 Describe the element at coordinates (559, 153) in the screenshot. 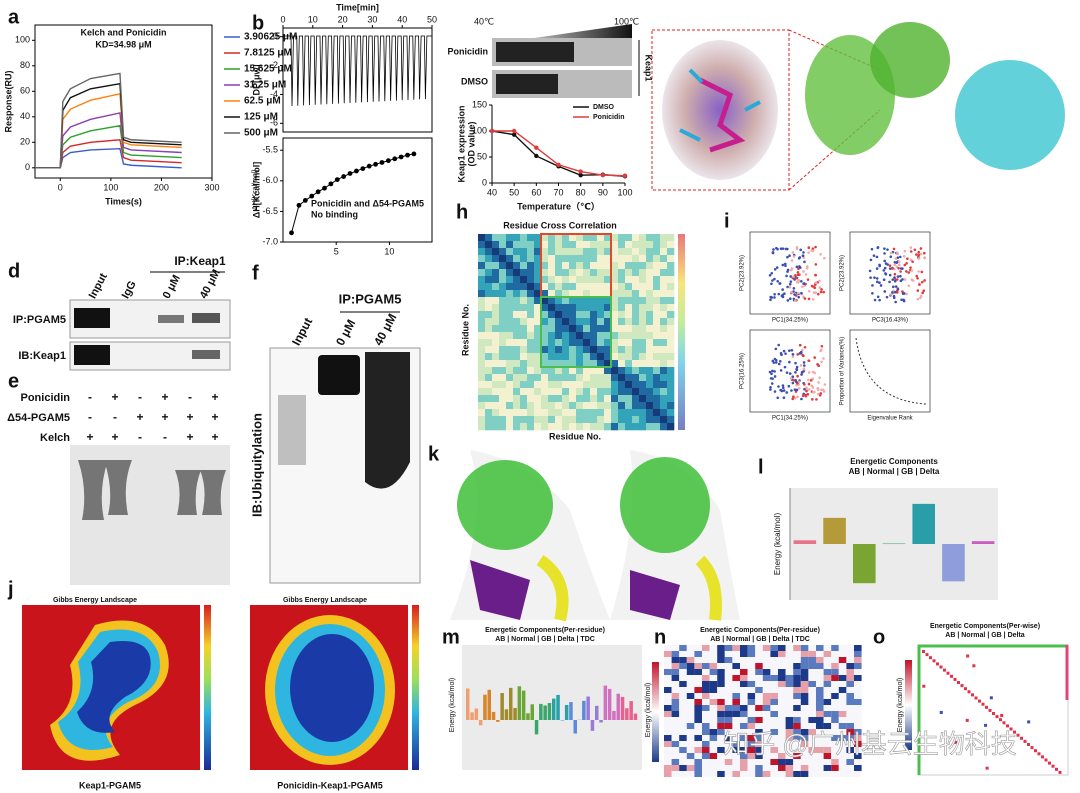

I see `series-line` at that location.